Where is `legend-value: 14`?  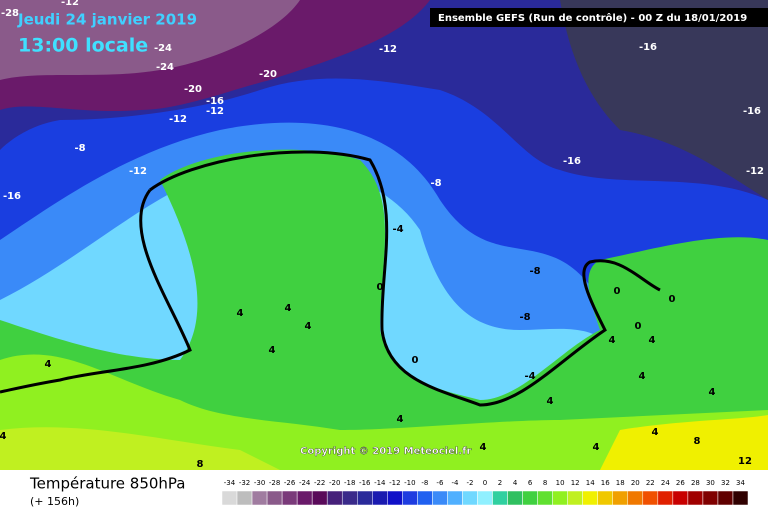 legend-value: 14 is located at coordinates (590, 483).